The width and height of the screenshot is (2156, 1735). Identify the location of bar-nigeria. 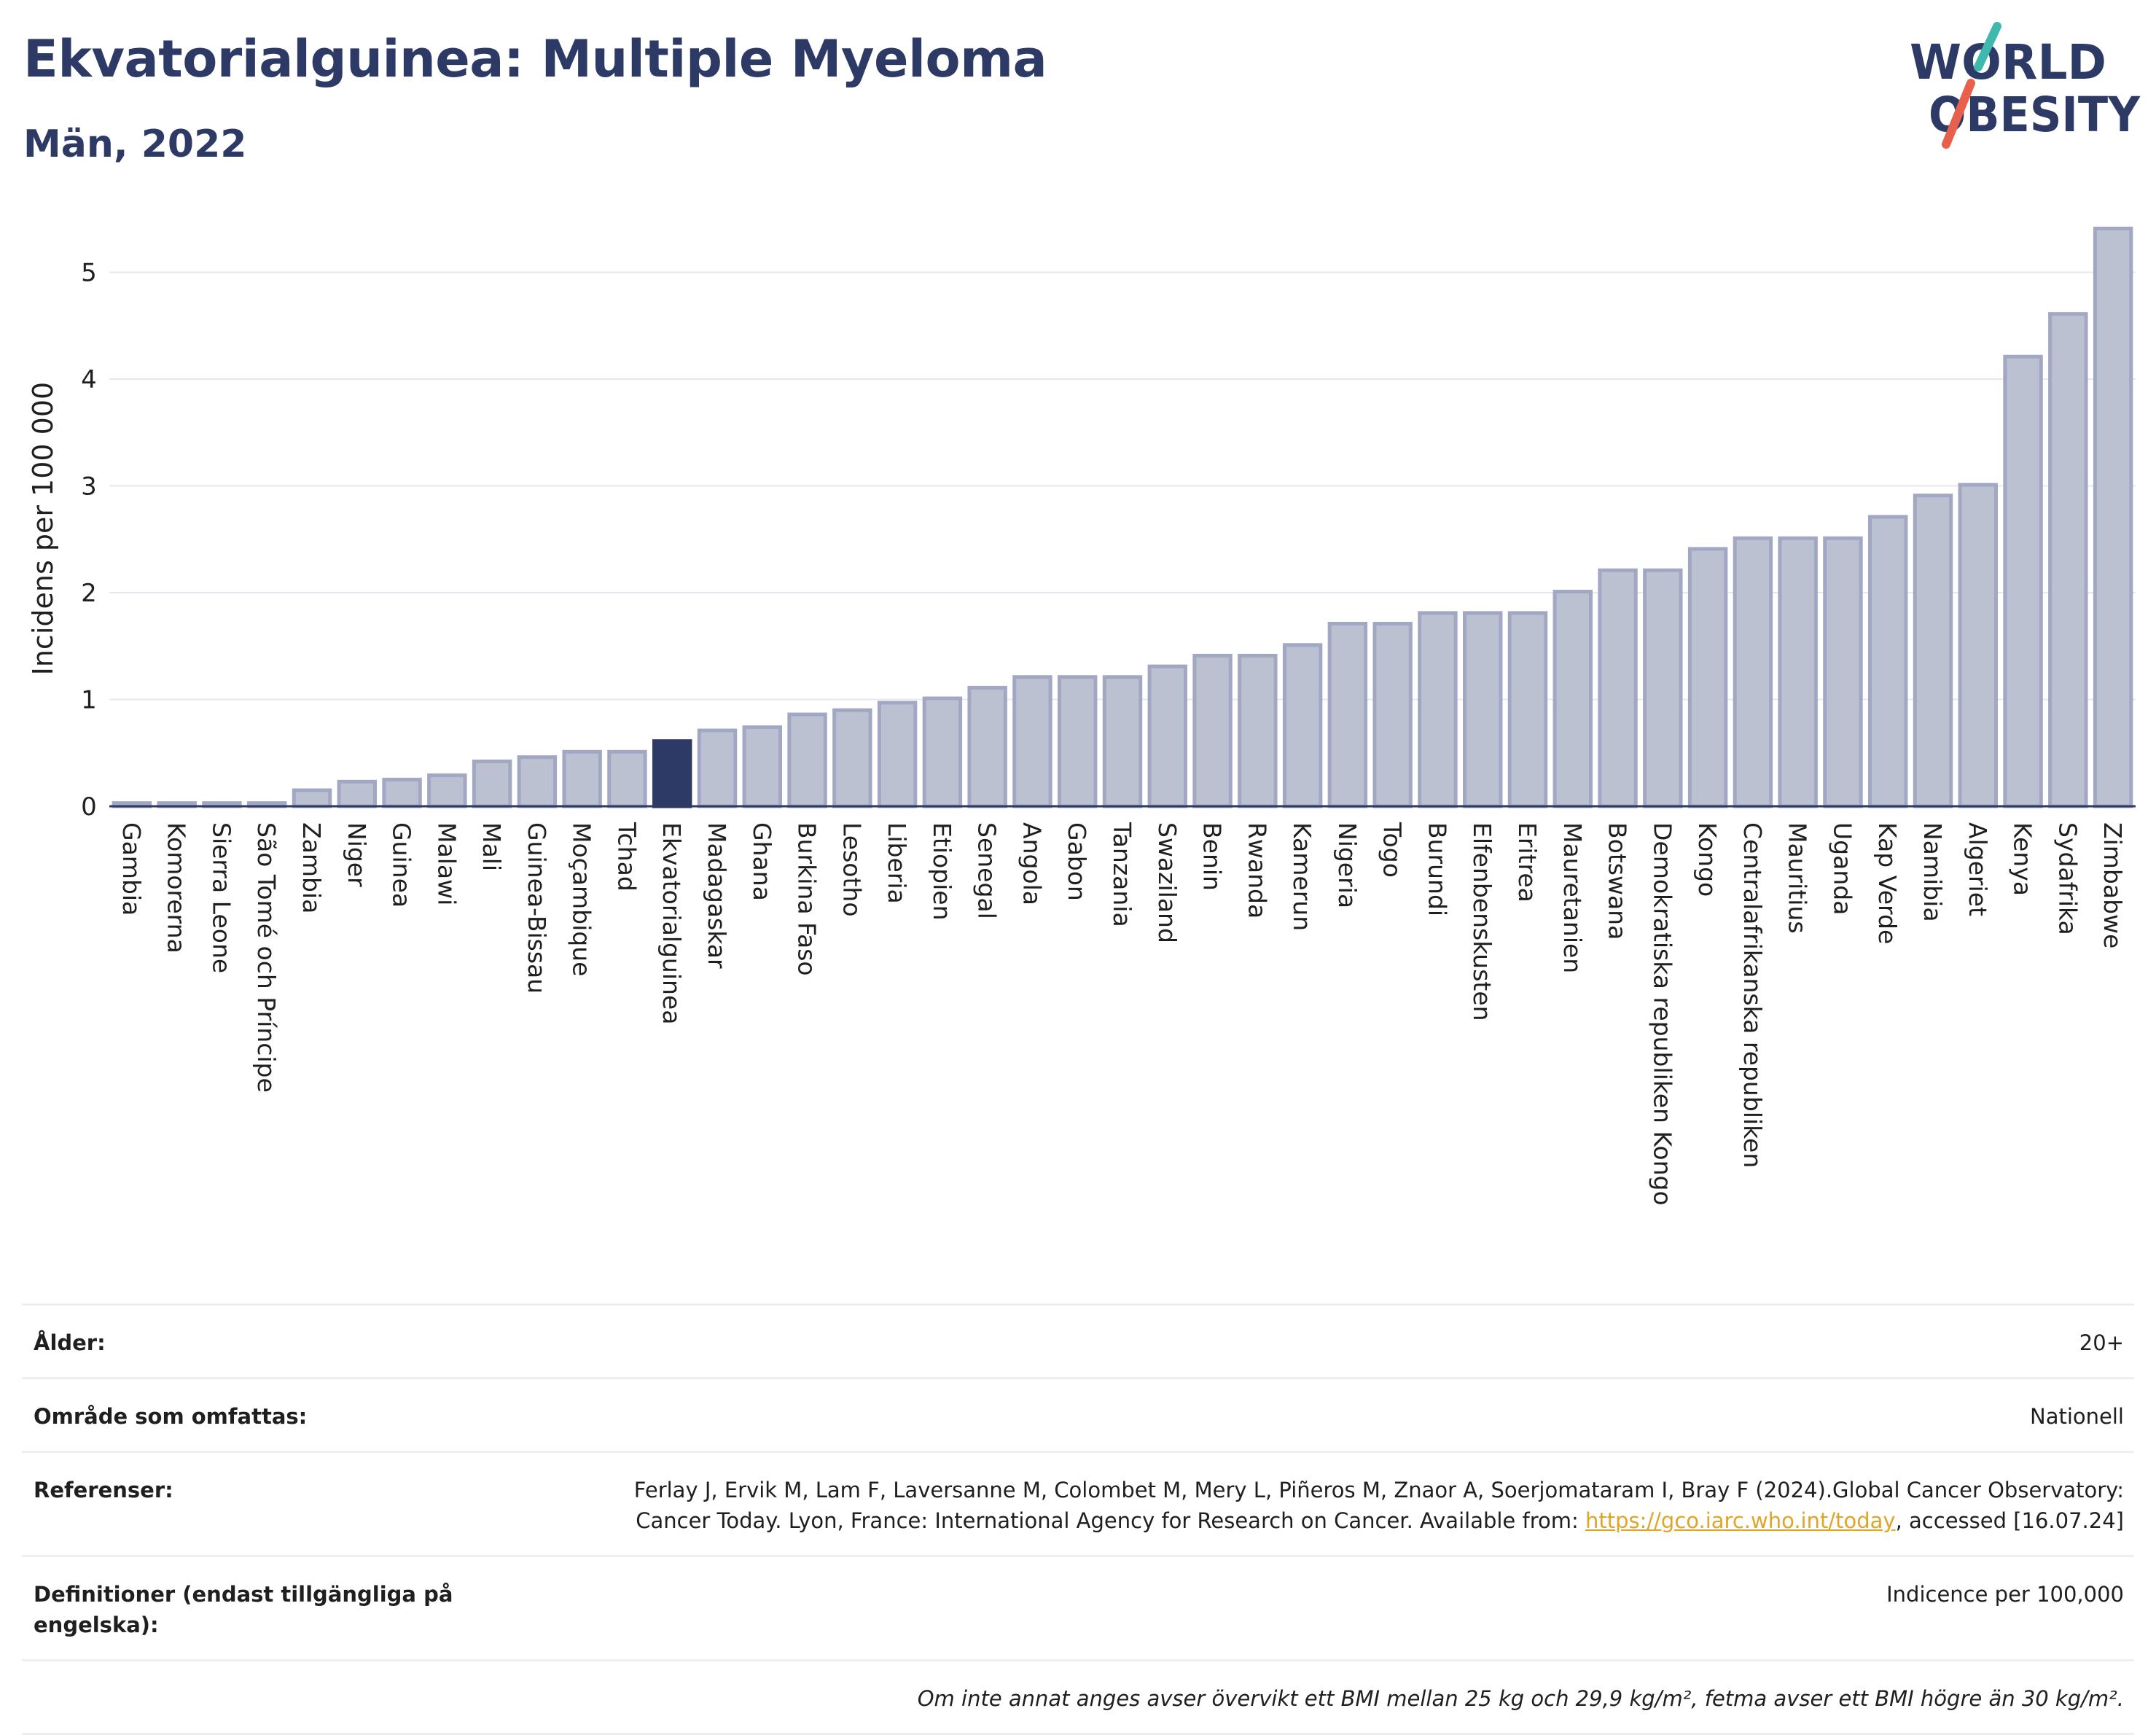
(1348, 714).